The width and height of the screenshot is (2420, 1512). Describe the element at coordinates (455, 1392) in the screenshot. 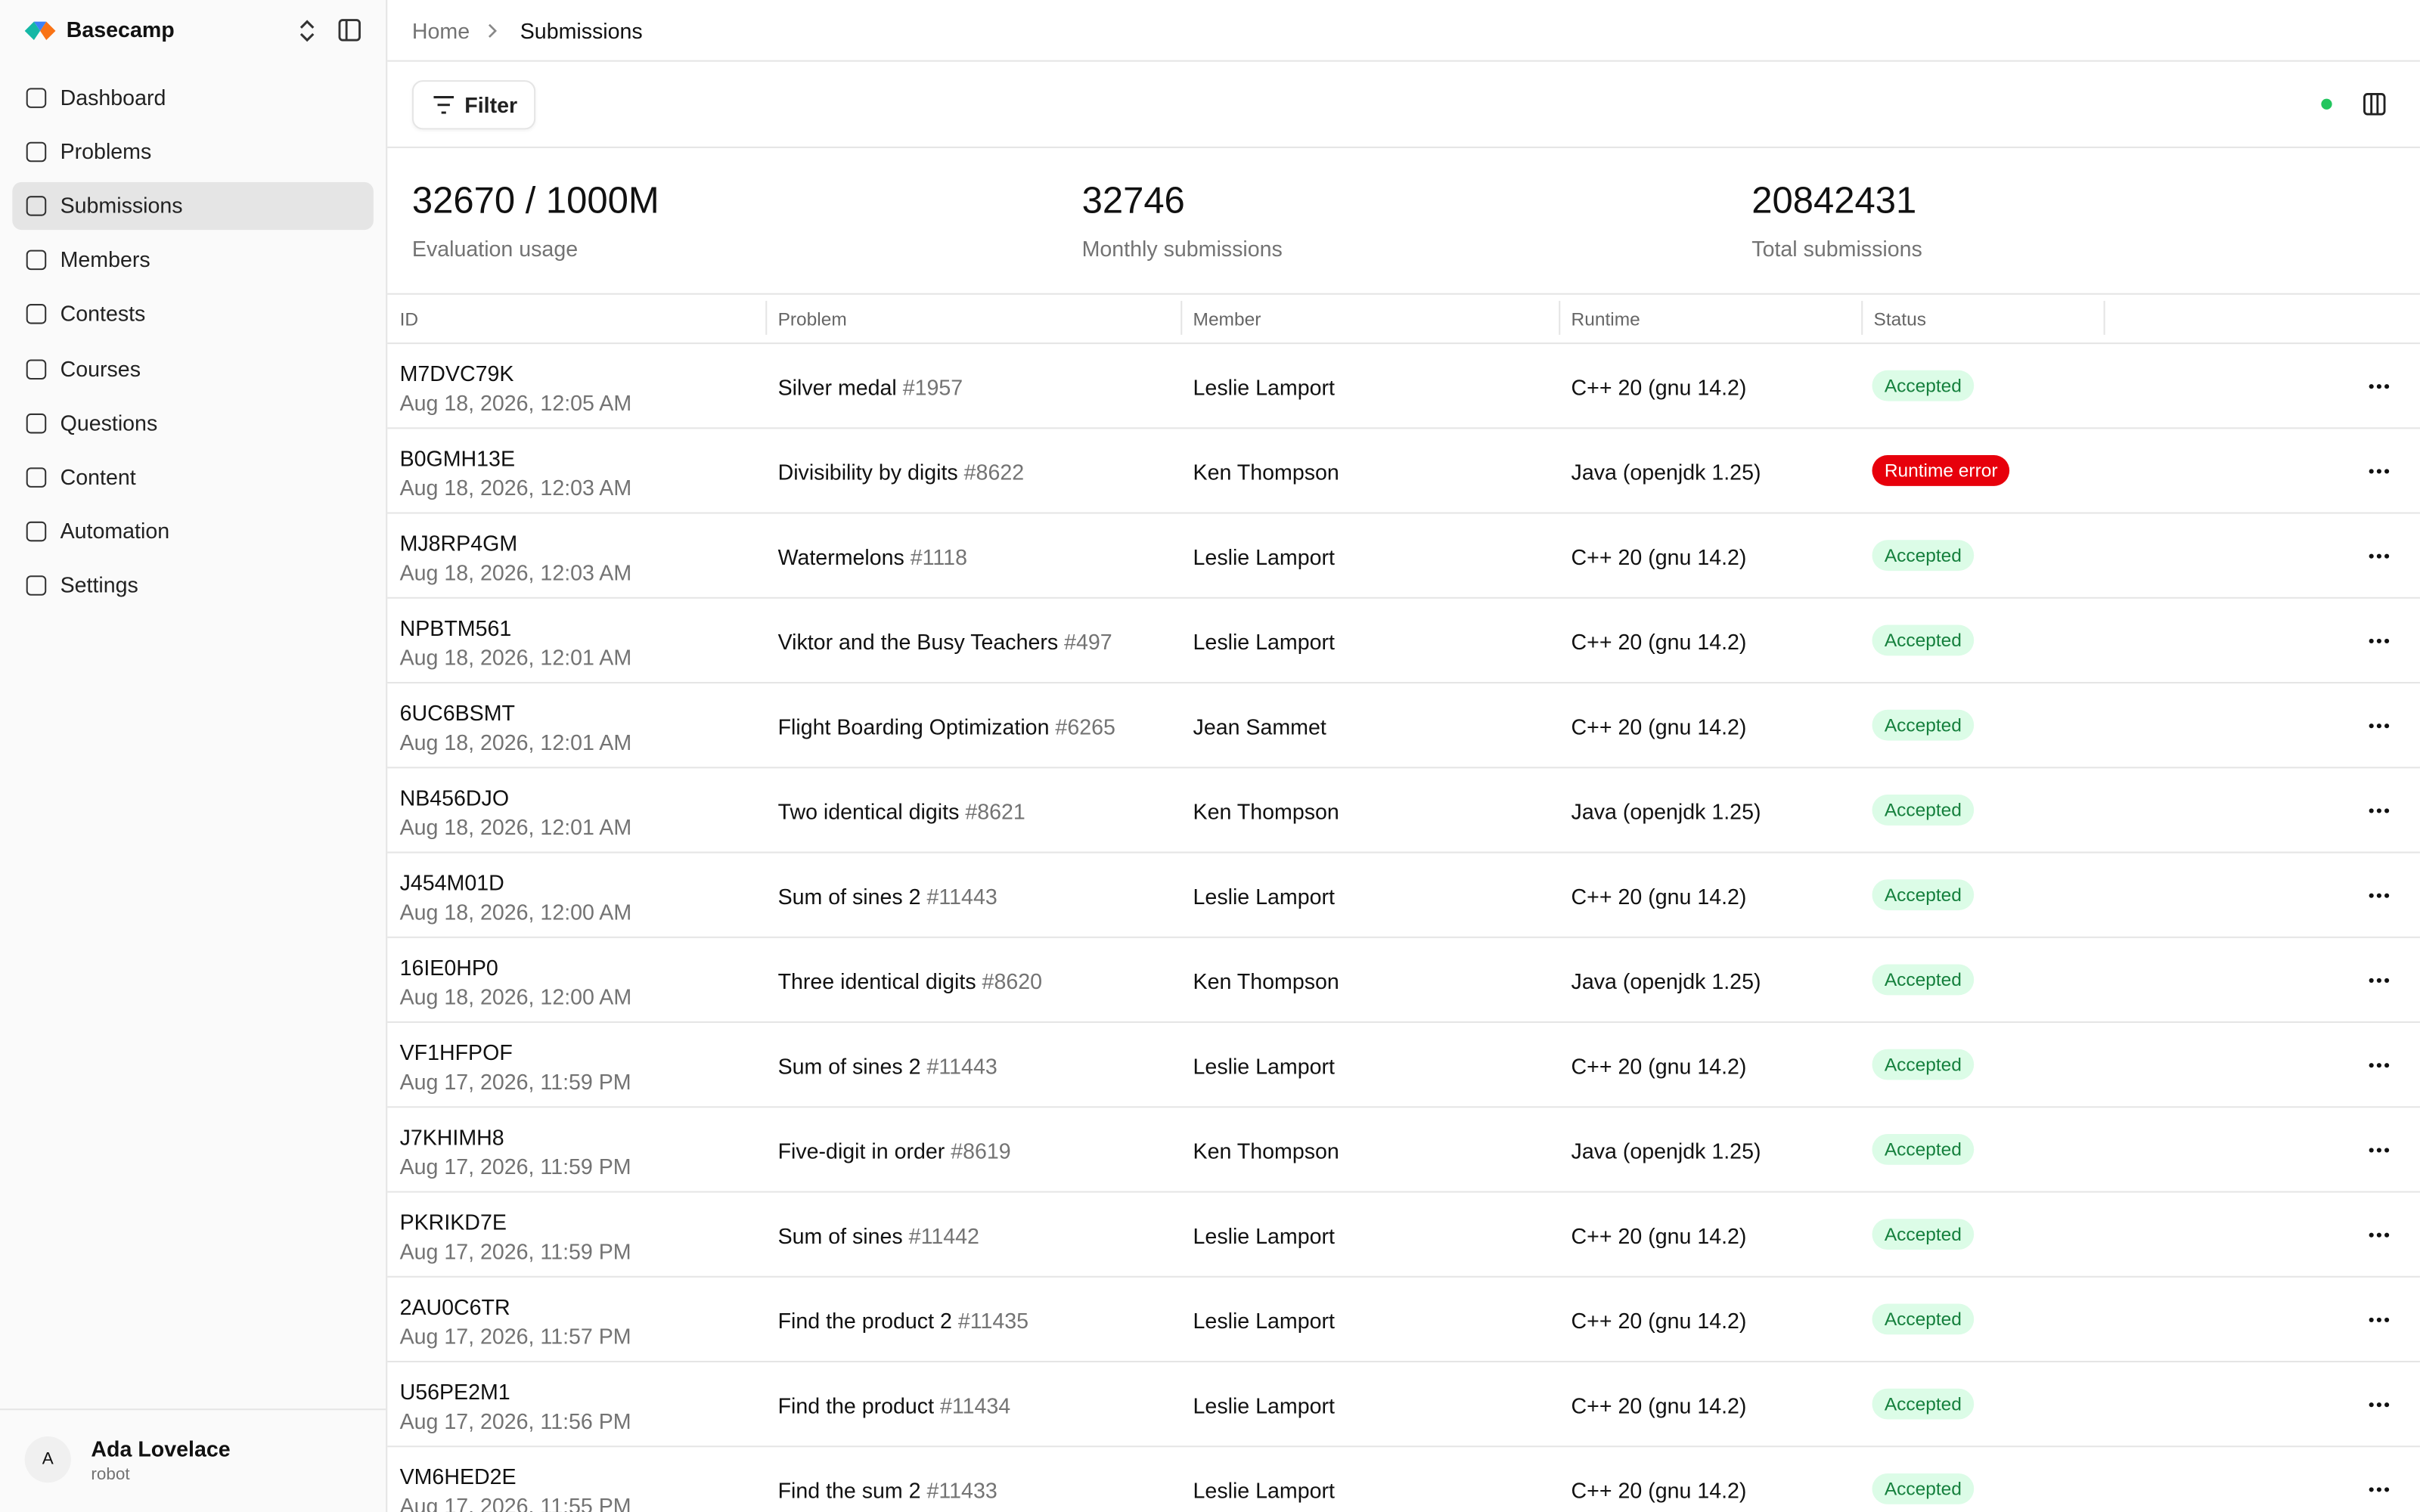

I see `submission-id: U56PE2M1` at that location.